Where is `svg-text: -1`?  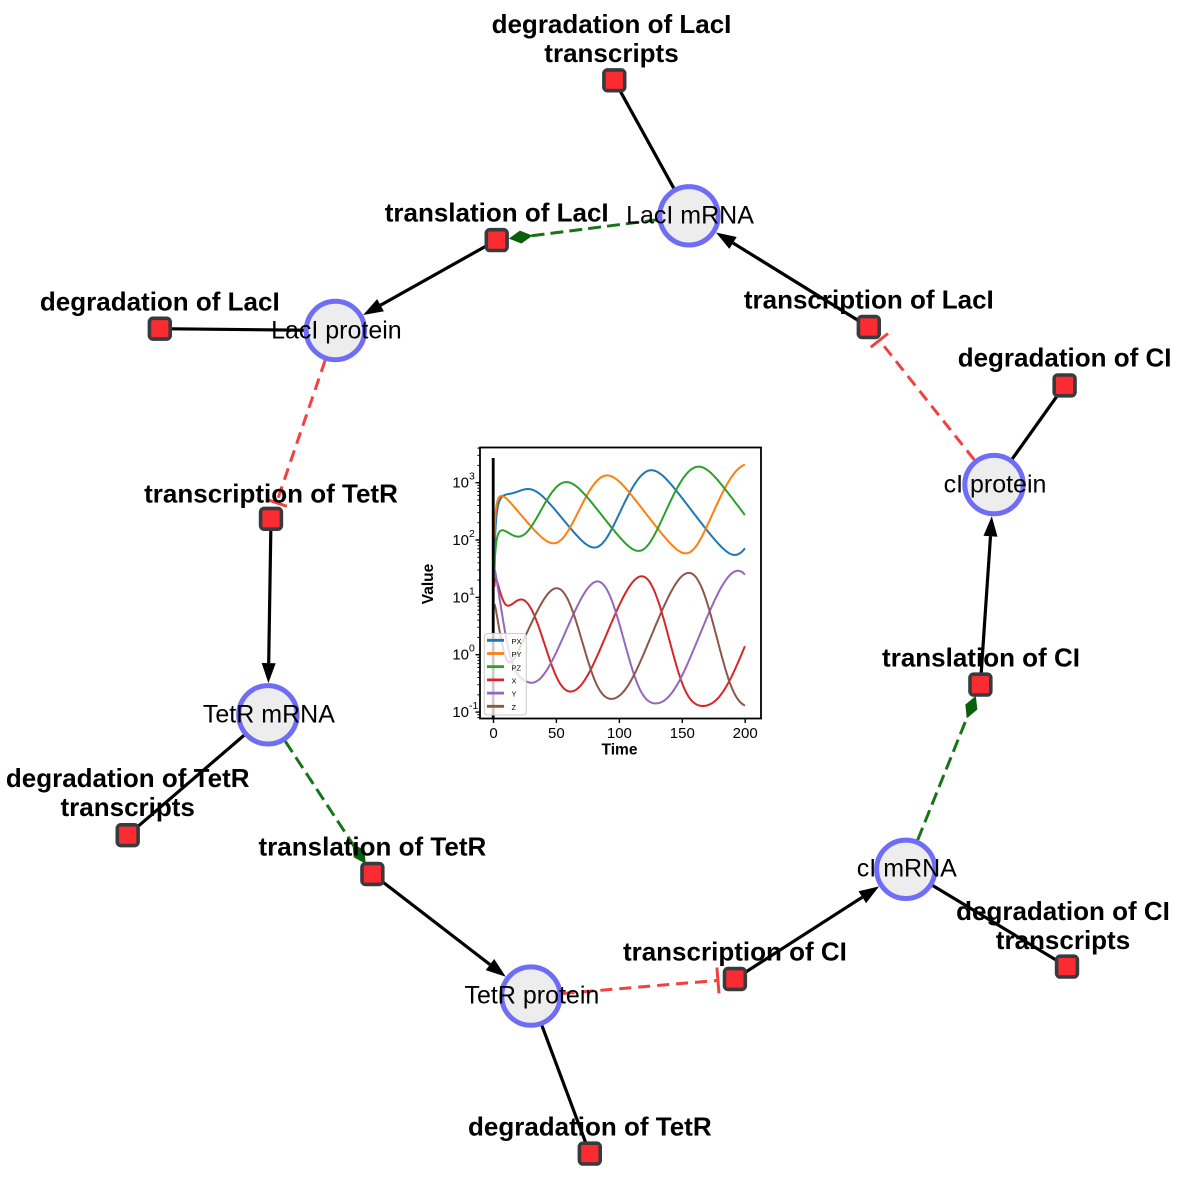
svg-text: -1 is located at coordinates (473, 706).